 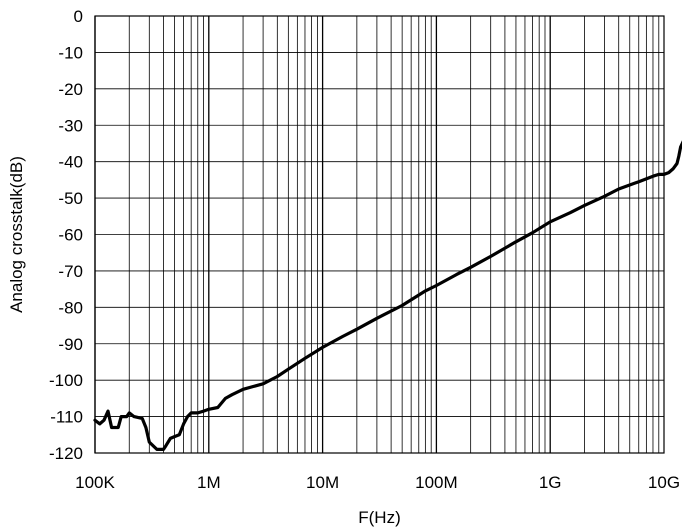 What do you see at coordinates (209, 482) in the screenshot?
I see `x-tick-label: 1M` at bounding box center [209, 482].